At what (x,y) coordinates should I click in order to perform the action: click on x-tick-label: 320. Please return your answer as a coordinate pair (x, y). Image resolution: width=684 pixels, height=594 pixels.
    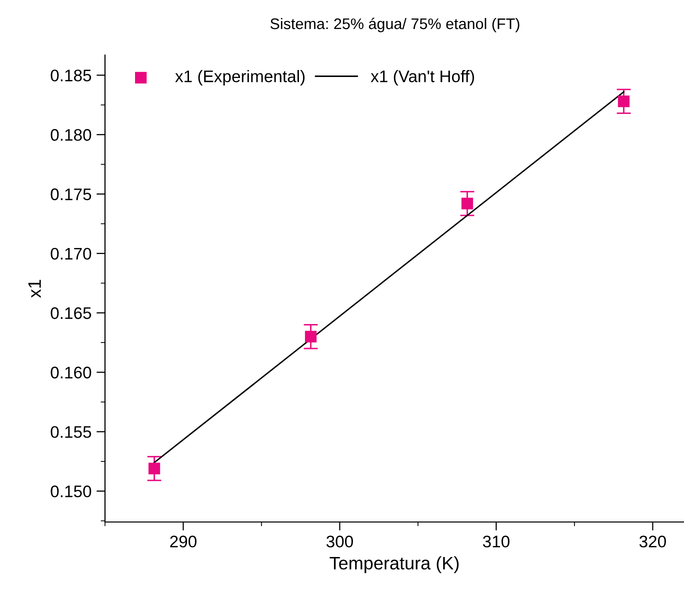
    Looking at the image, I should click on (652, 542).